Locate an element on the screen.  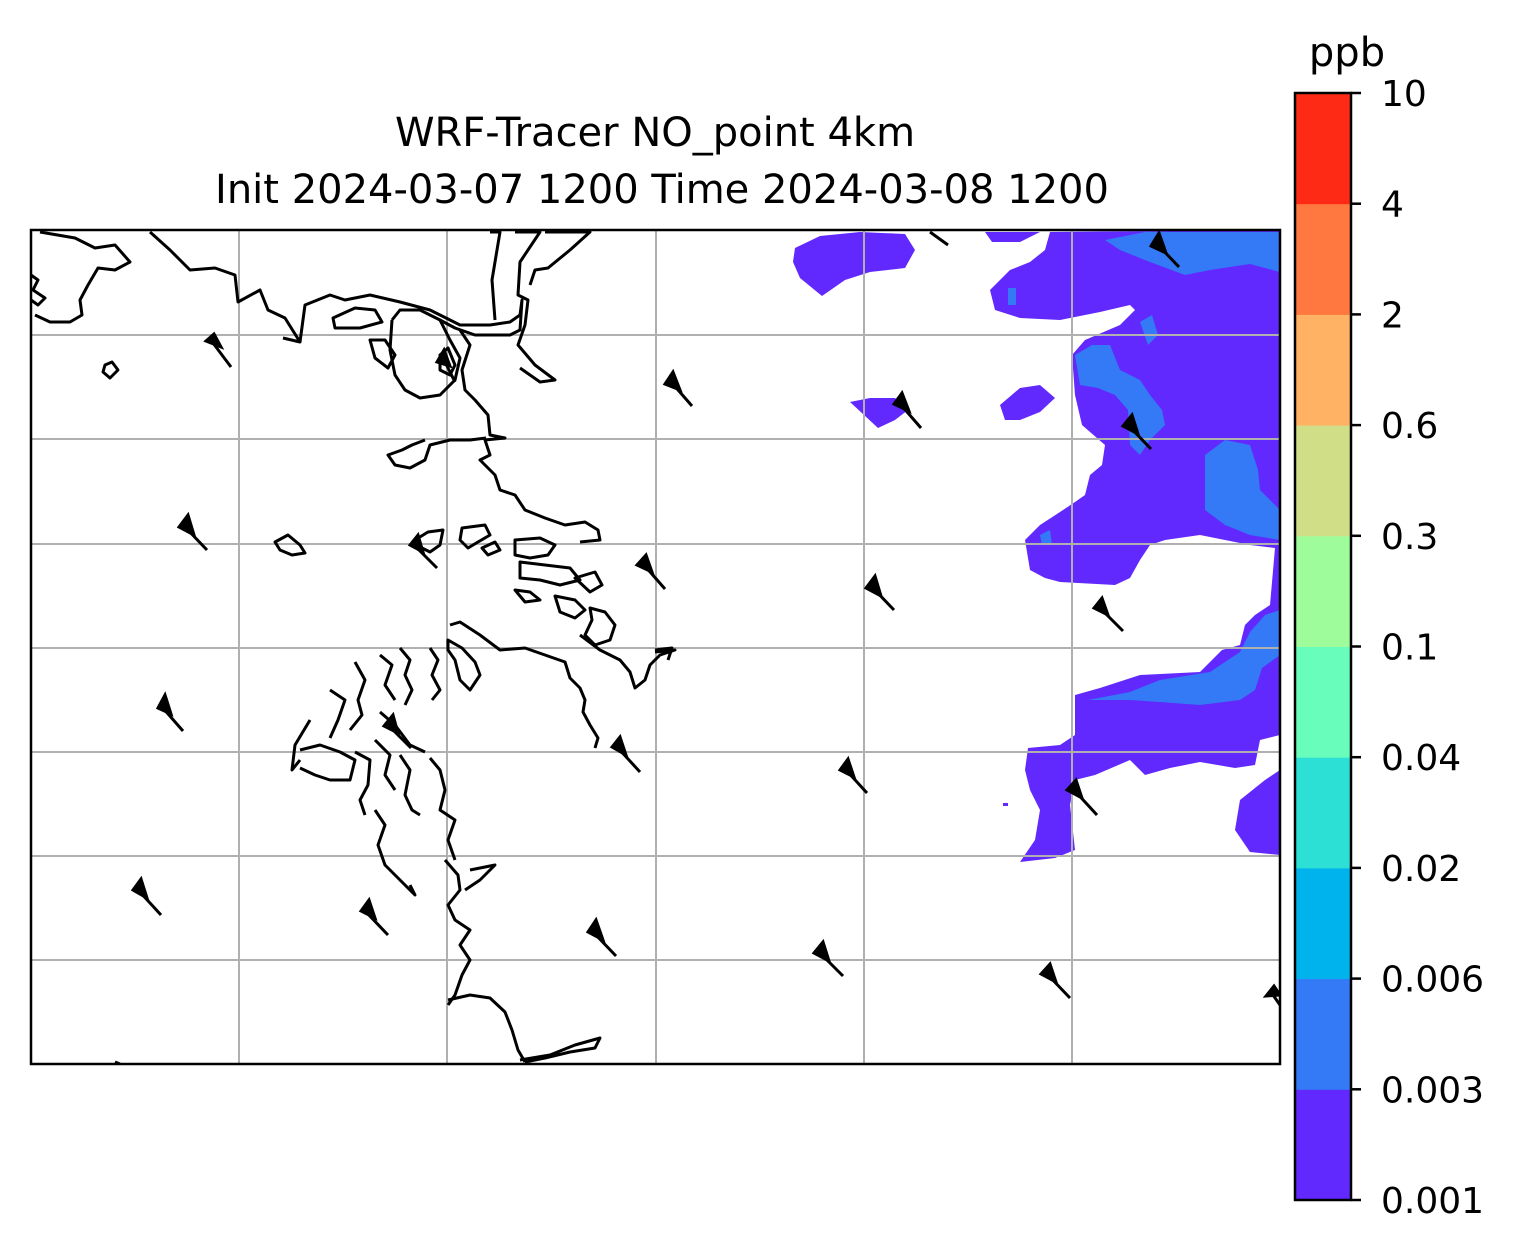
colorbar-tick-label: 0.04 is located at coordinates (1421, 758).